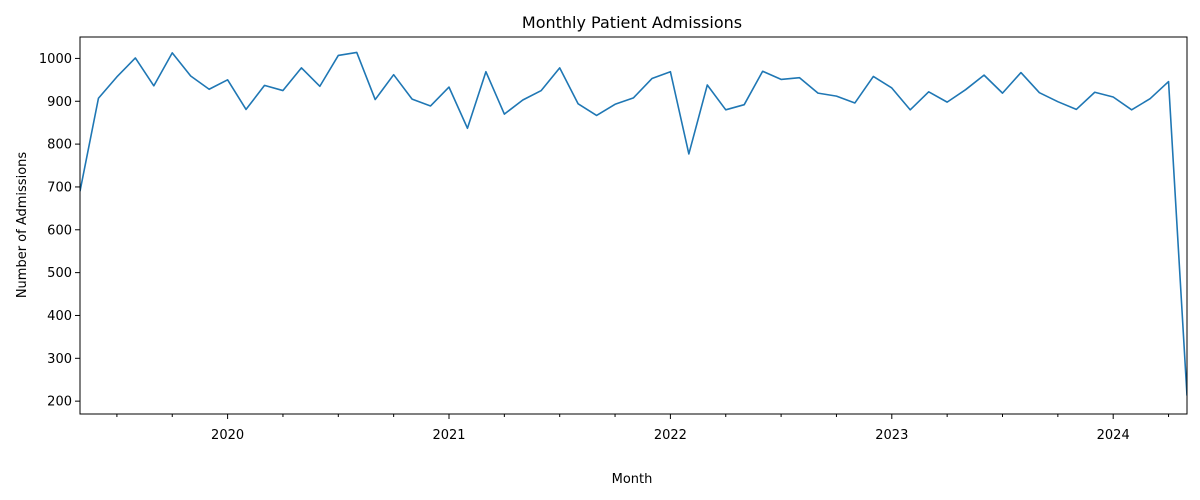  Describe the element at coordinates (22, 225) in the screenshot. I see `y-axis-title: Number of Admissions` at that location.